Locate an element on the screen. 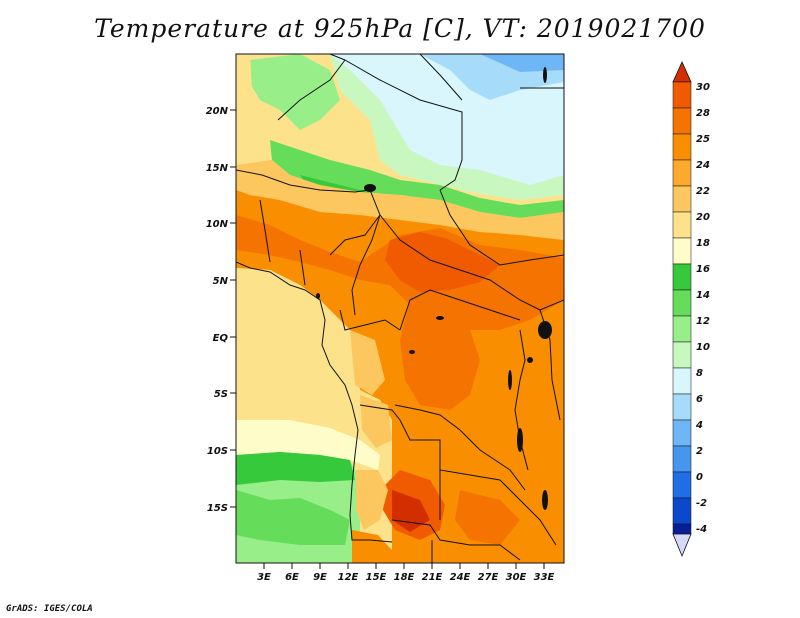  lon-label: 18E is located at coordinates (404, 577).